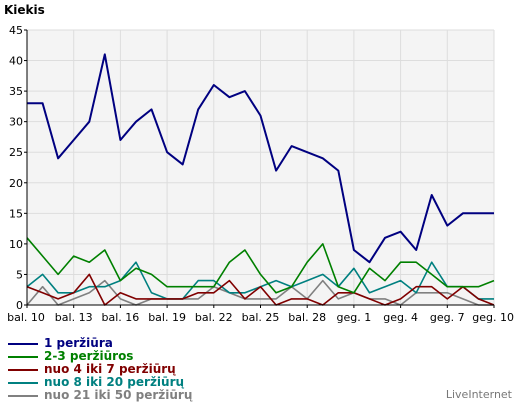  Describe the element at coordinates (19, 274) in the screenshot. I see `y-tick-label: 5` at that location.